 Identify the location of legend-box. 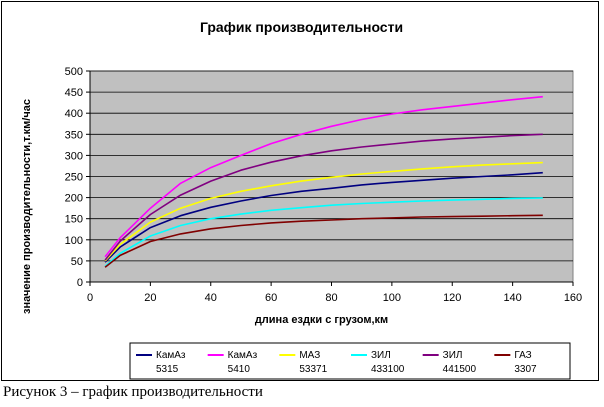
(350, 361).